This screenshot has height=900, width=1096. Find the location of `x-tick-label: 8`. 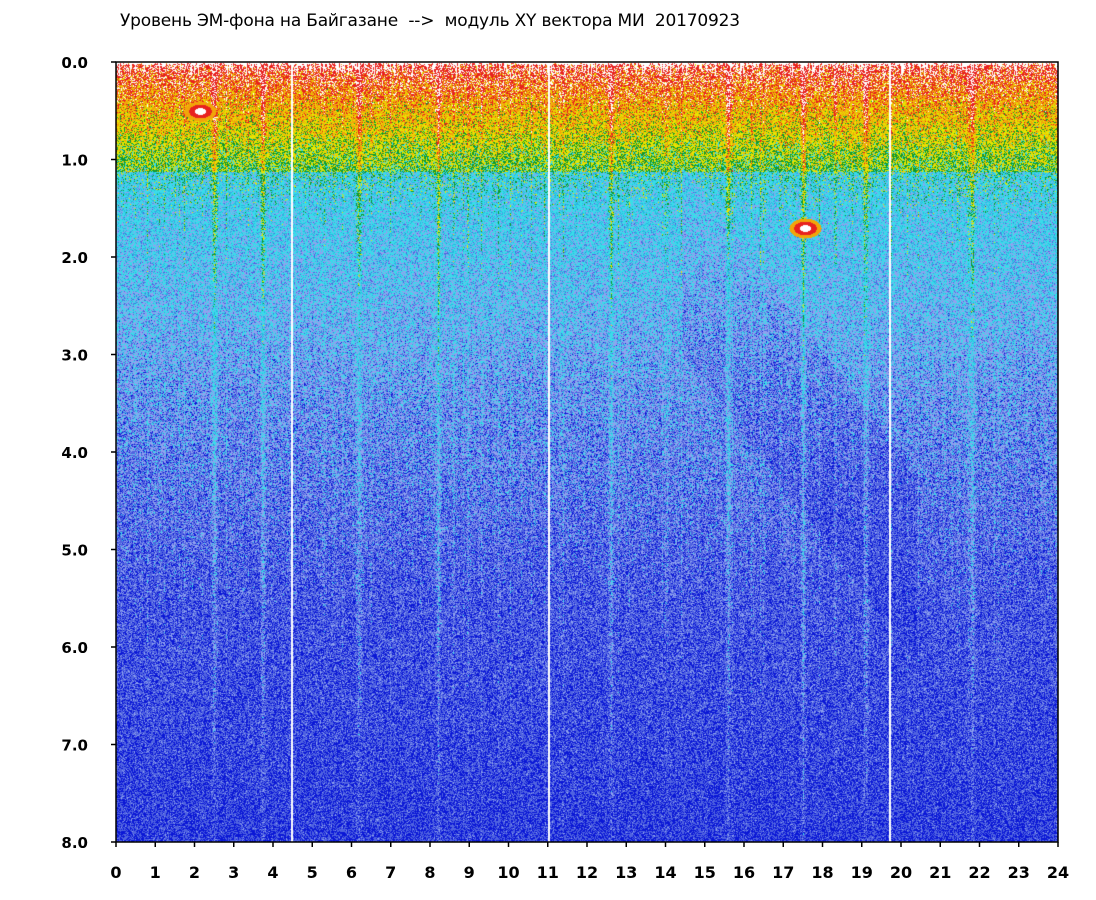

x-tick-label: 8 is located at coordinates (429, 872).